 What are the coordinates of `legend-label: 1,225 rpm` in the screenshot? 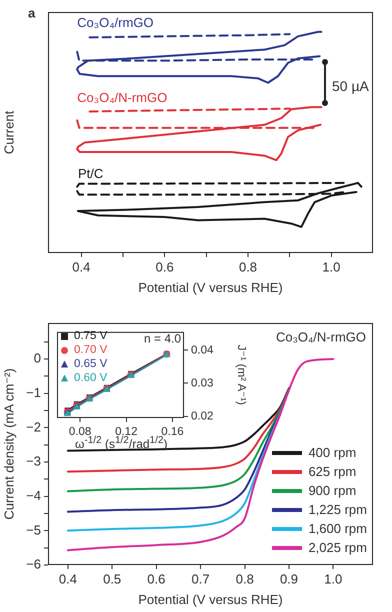 It's located at (337, 510).